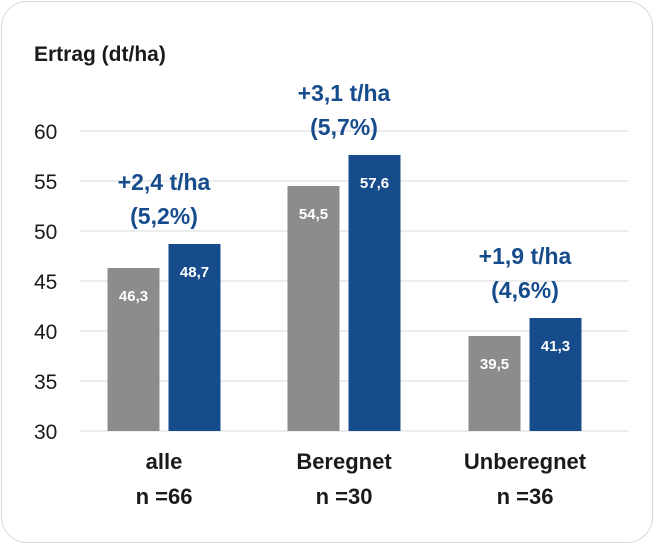 Image resolution: width=656 pixels, height=546 pixels. What do you see at coordinates (344, 93) in the screenshot?
I see `difference-annotation: +3,1 t/ha` at bounding box center [344, 93].